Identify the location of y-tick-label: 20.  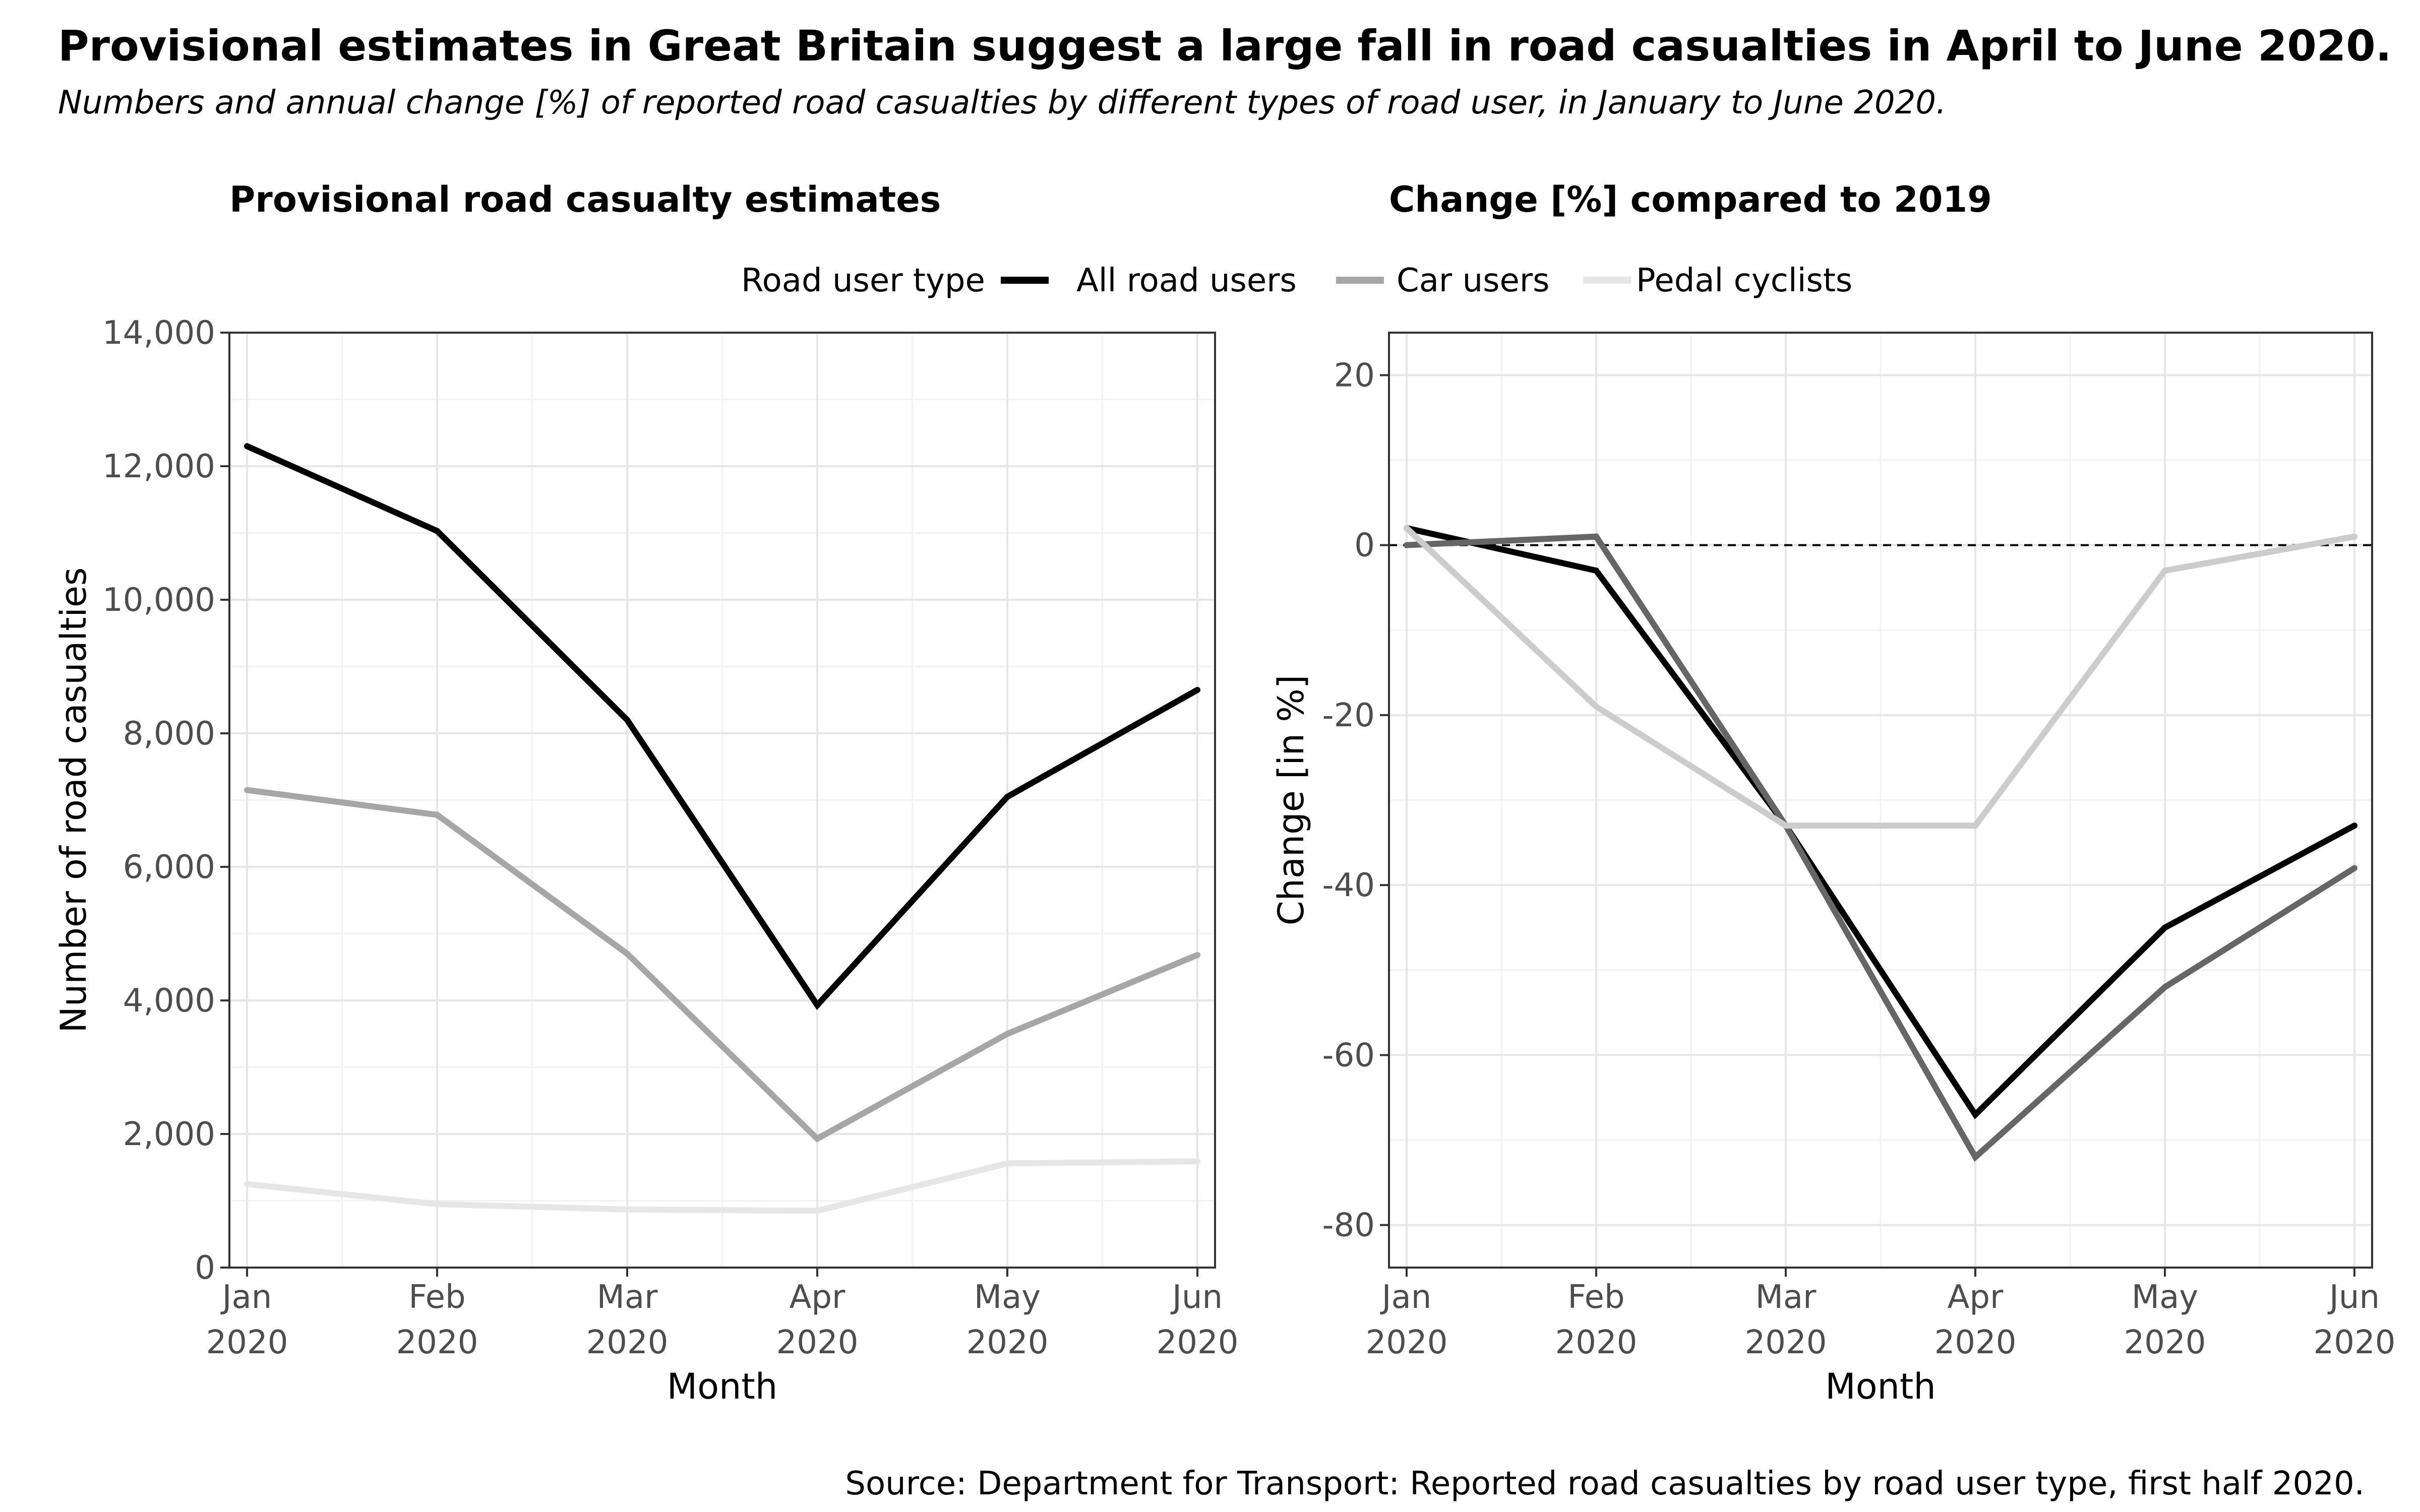
(1354, 375).